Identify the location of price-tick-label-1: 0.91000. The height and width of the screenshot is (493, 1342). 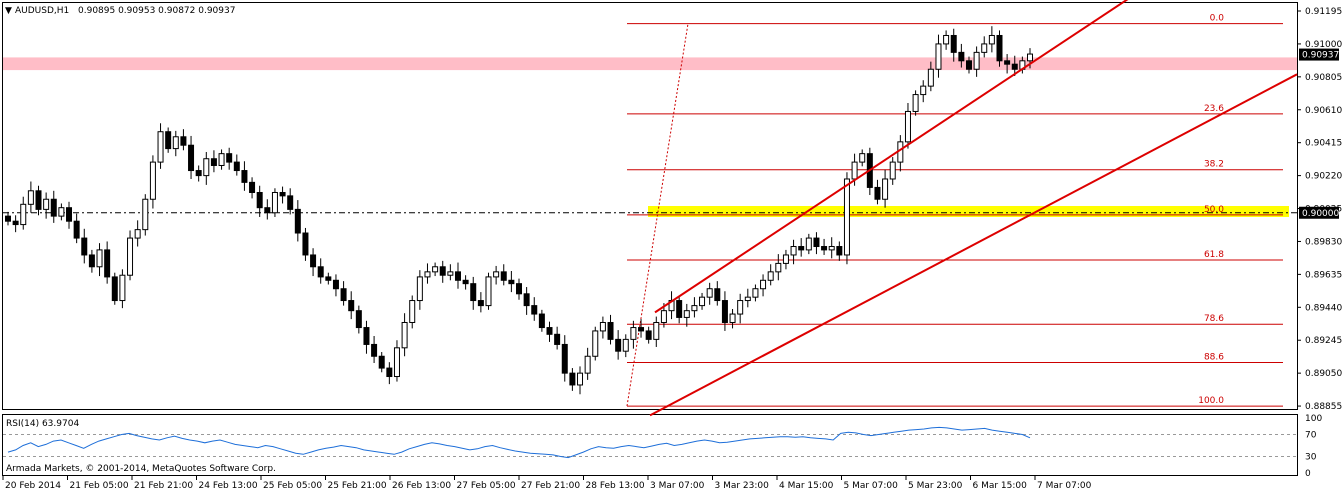
(1323, 45).